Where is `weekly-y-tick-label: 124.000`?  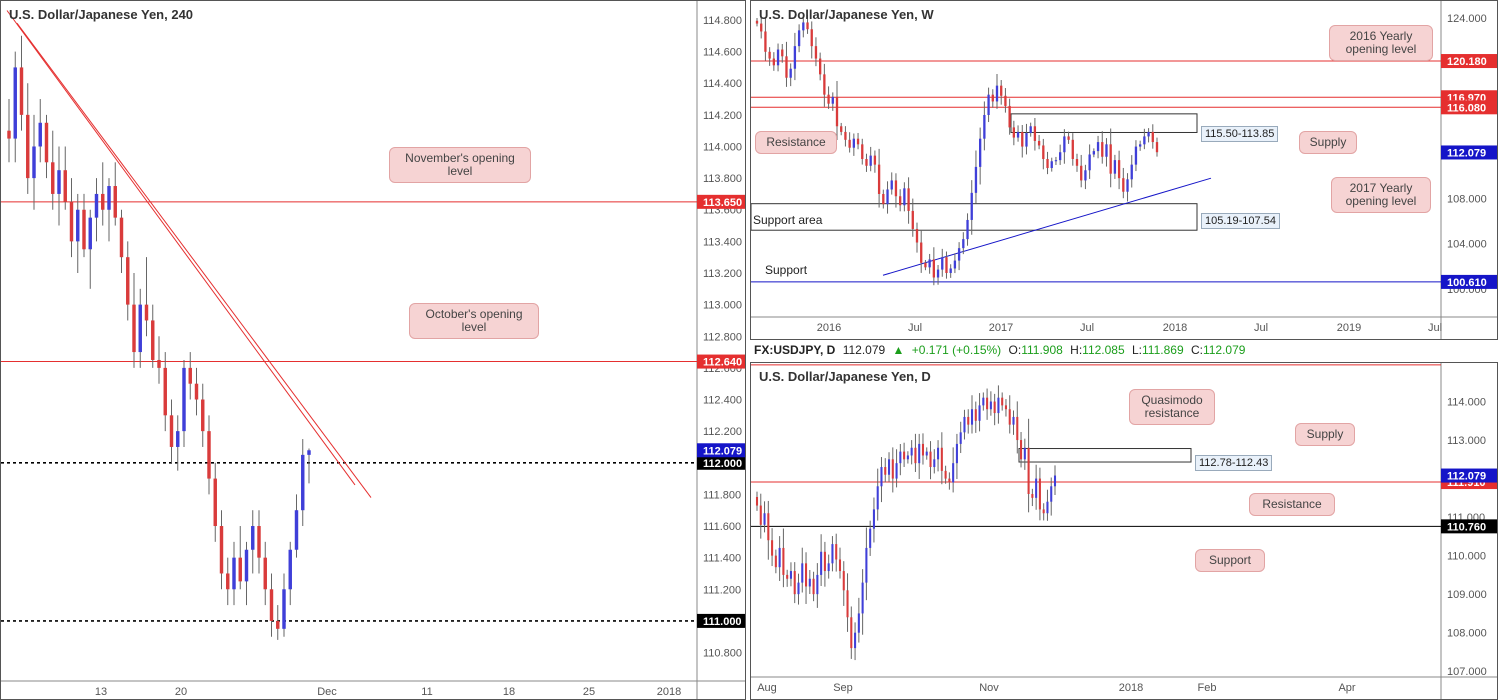
weekly-y-tick-label: 124.000 is located at coordinates (1467, 19).